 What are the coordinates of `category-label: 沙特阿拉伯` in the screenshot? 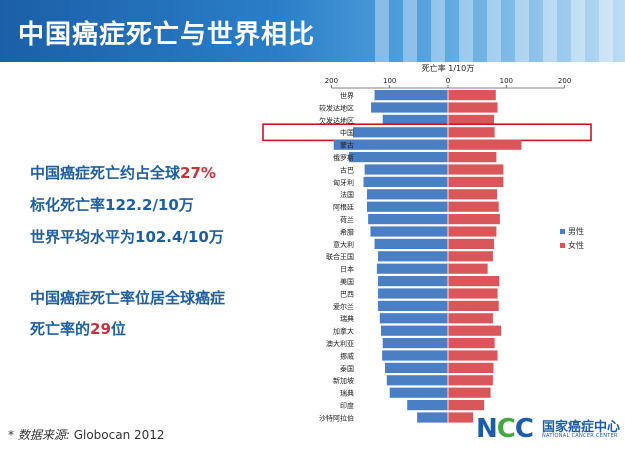 It's located at (336, 417).